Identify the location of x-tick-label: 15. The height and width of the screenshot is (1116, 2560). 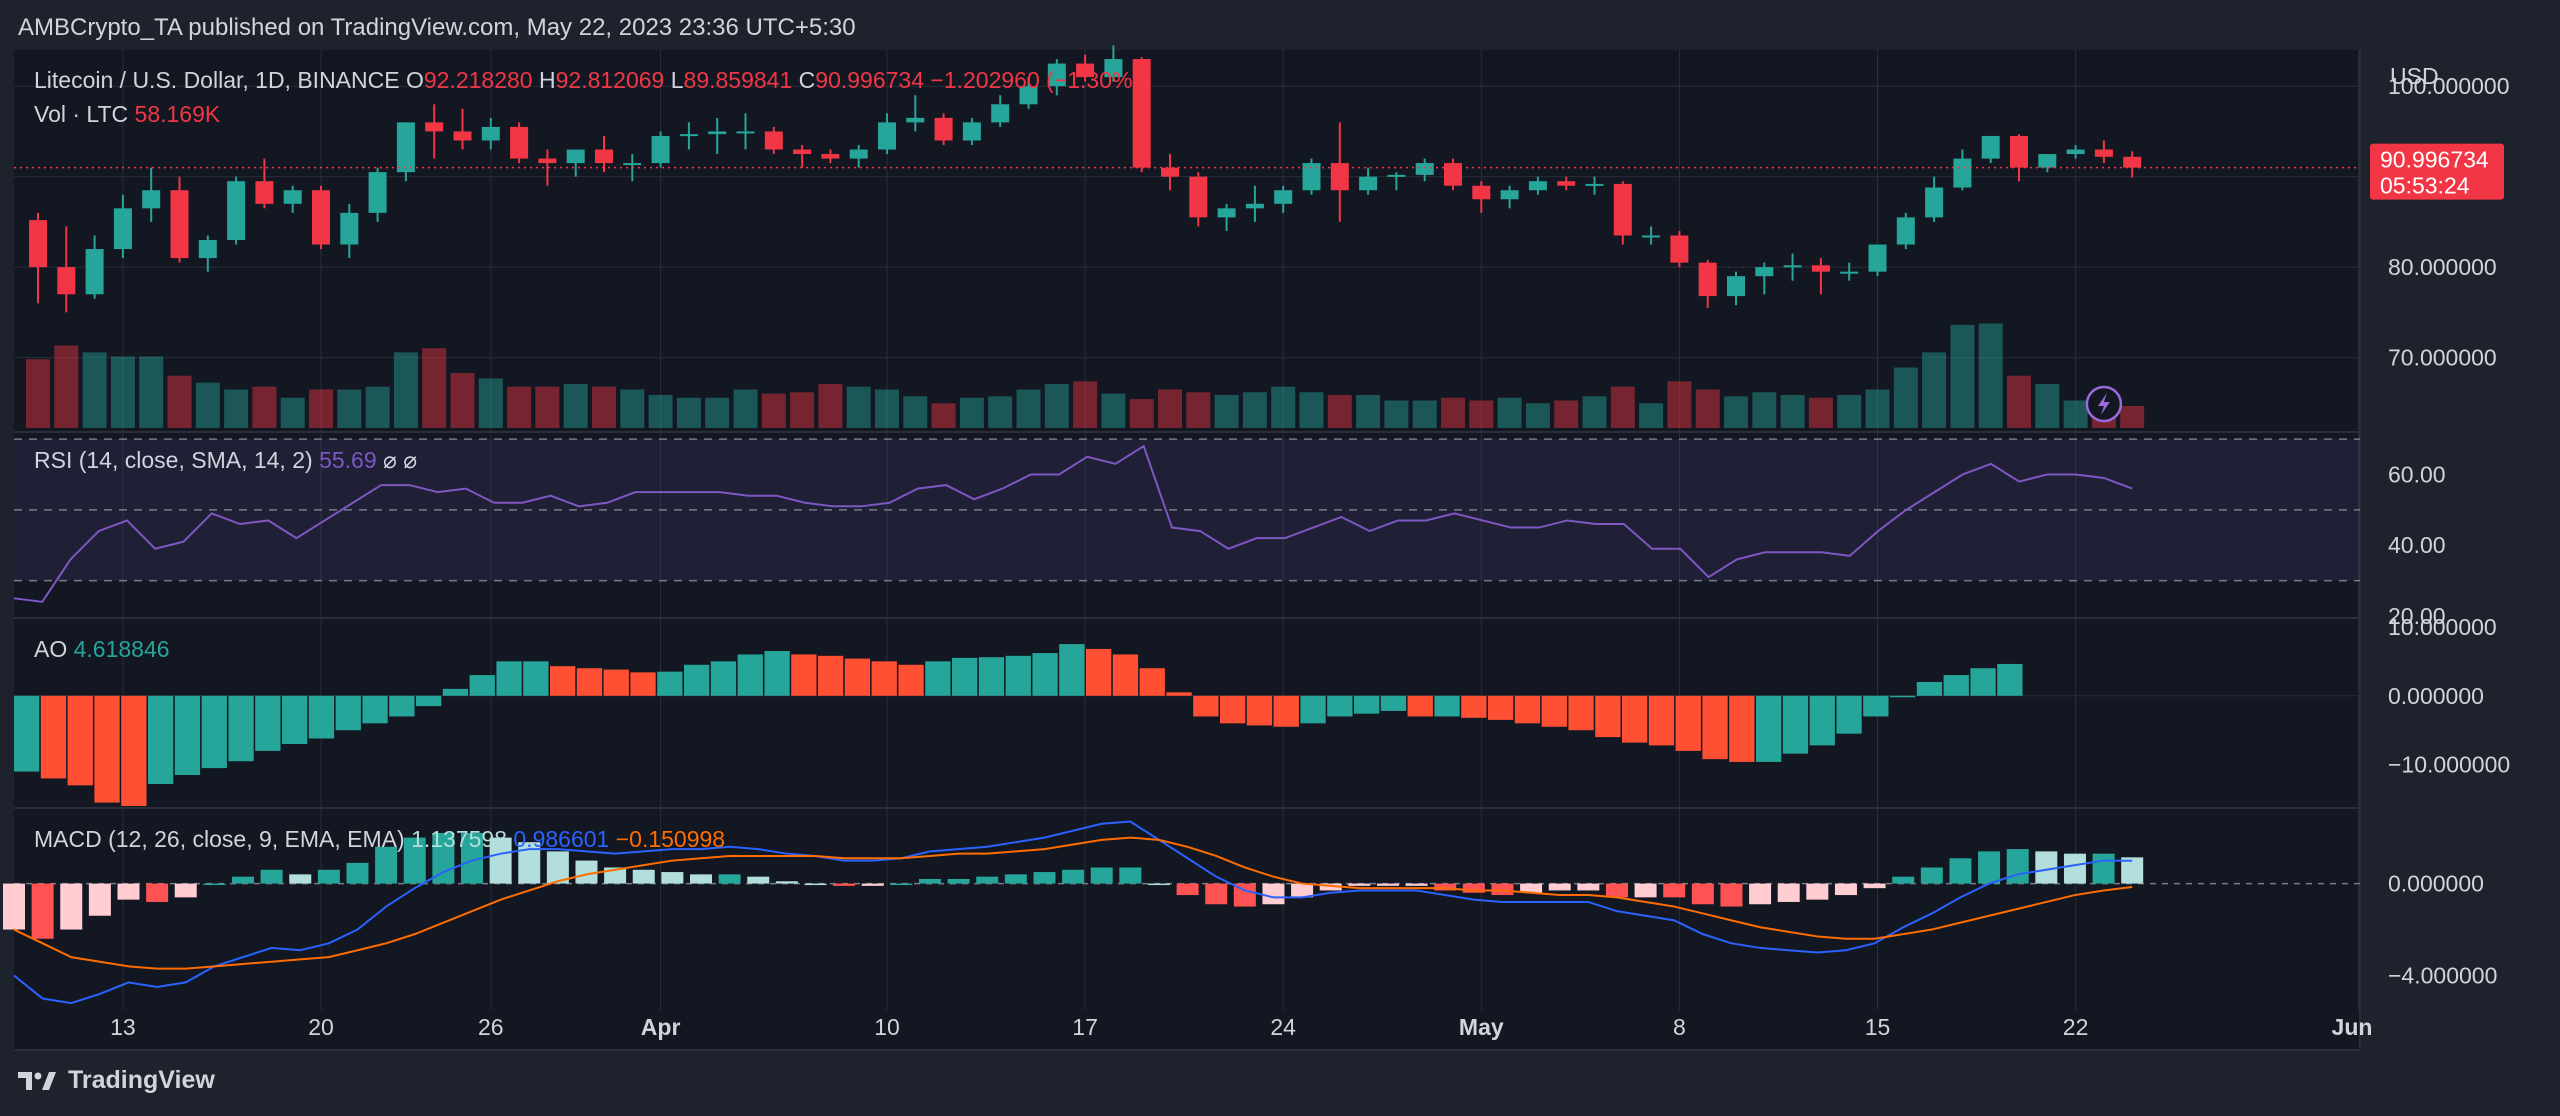
(1878, 1027).